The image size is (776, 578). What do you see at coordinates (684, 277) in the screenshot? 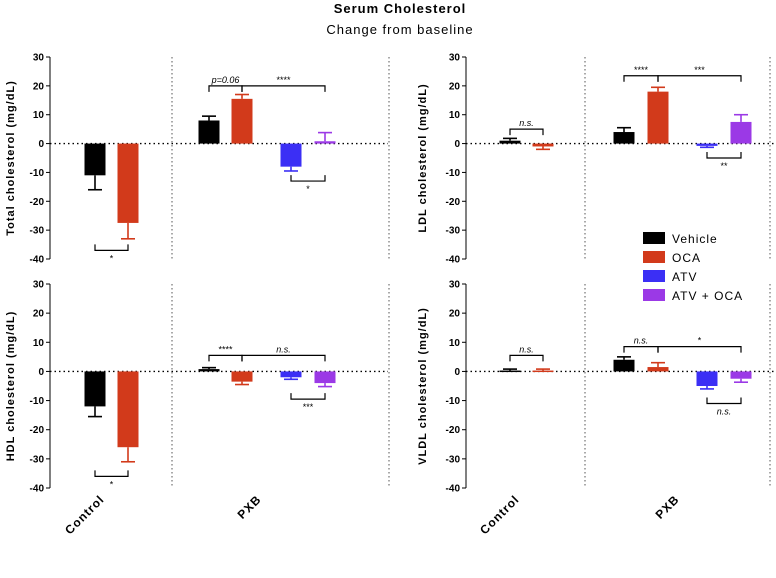
I see `legend-label: ATV` at bounding box center [684, 277].